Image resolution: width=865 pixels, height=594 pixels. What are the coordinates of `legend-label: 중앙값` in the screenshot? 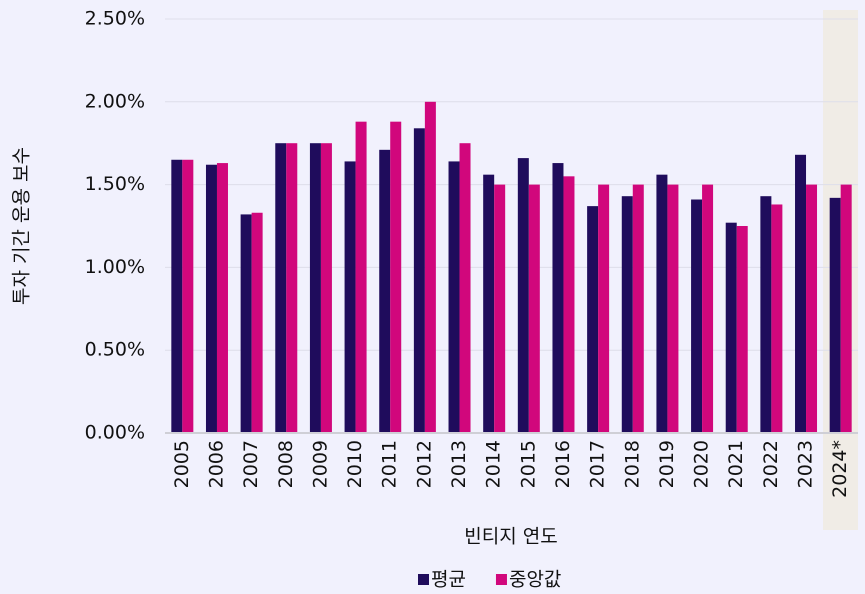 It's located at (535, 580).